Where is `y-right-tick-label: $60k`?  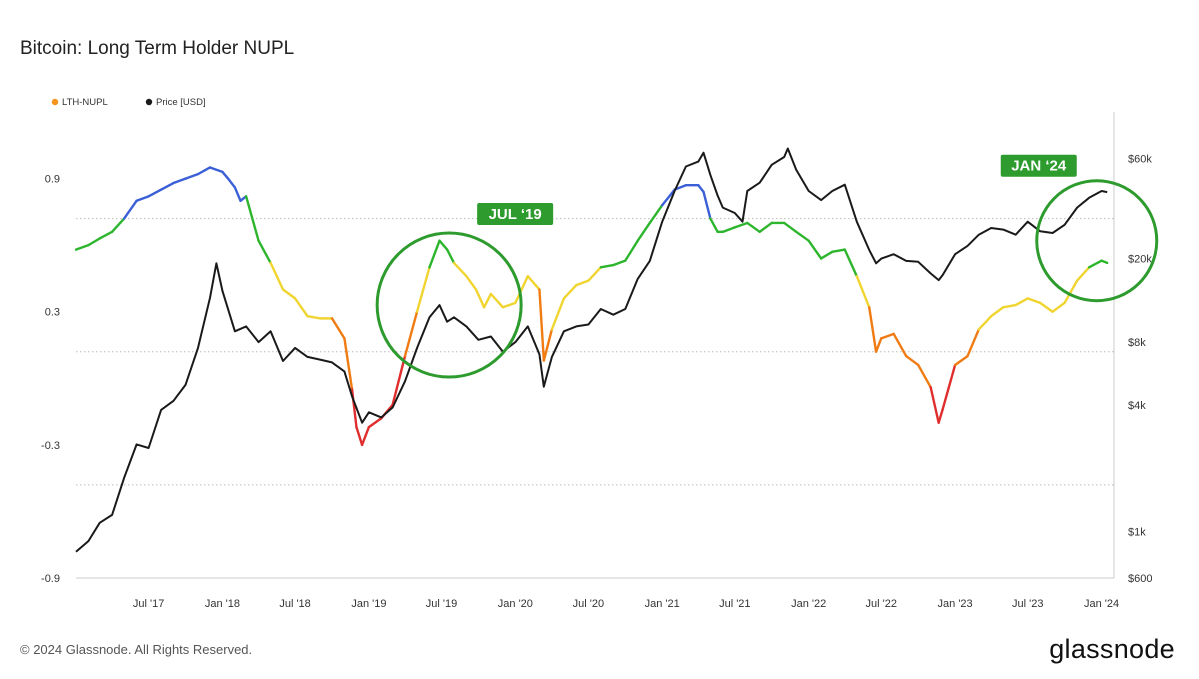 y-right-tick-label: $60k is located at coordinates (1140, 160).